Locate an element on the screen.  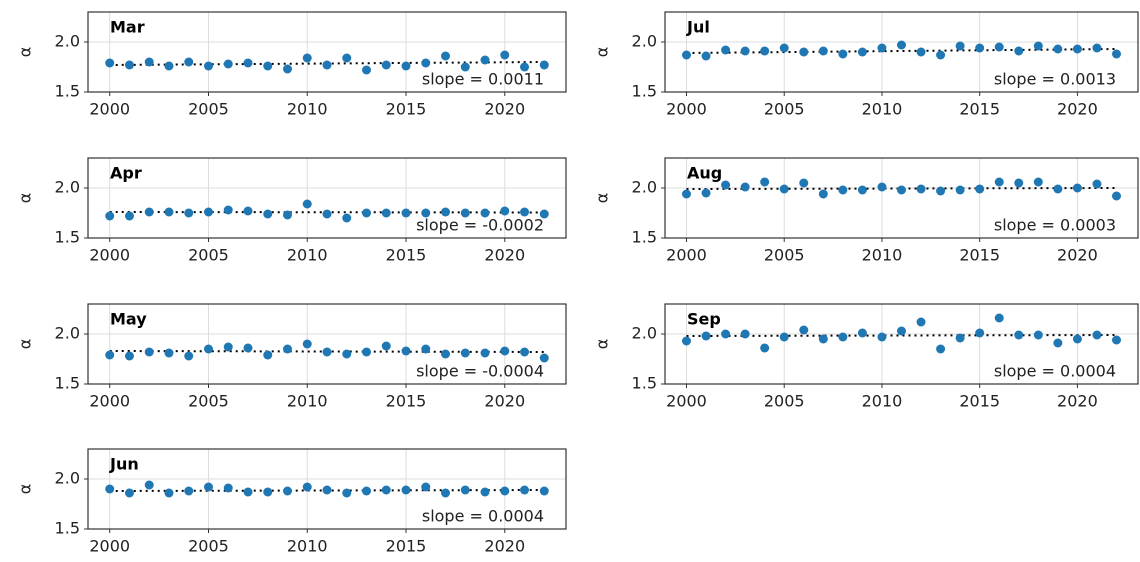
annotation: slope = 0.0013 is located at coordinates (1055, 79).